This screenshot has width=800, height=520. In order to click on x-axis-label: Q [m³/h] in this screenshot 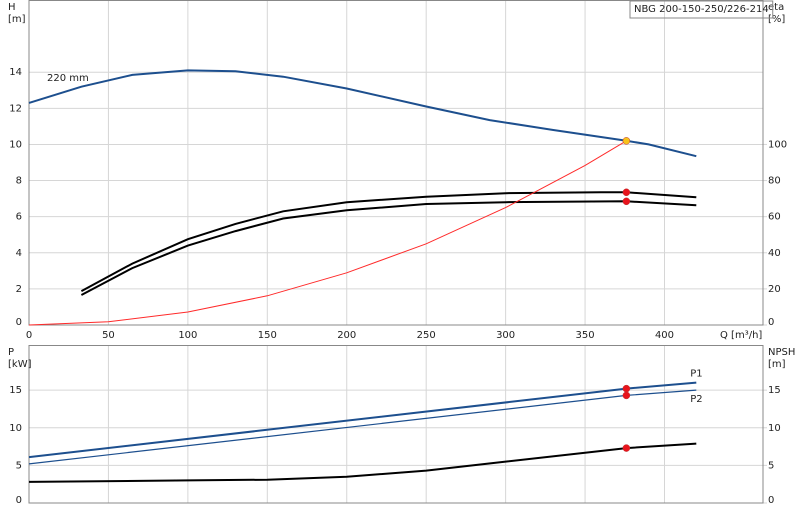, I will do `click(741, 335)`.